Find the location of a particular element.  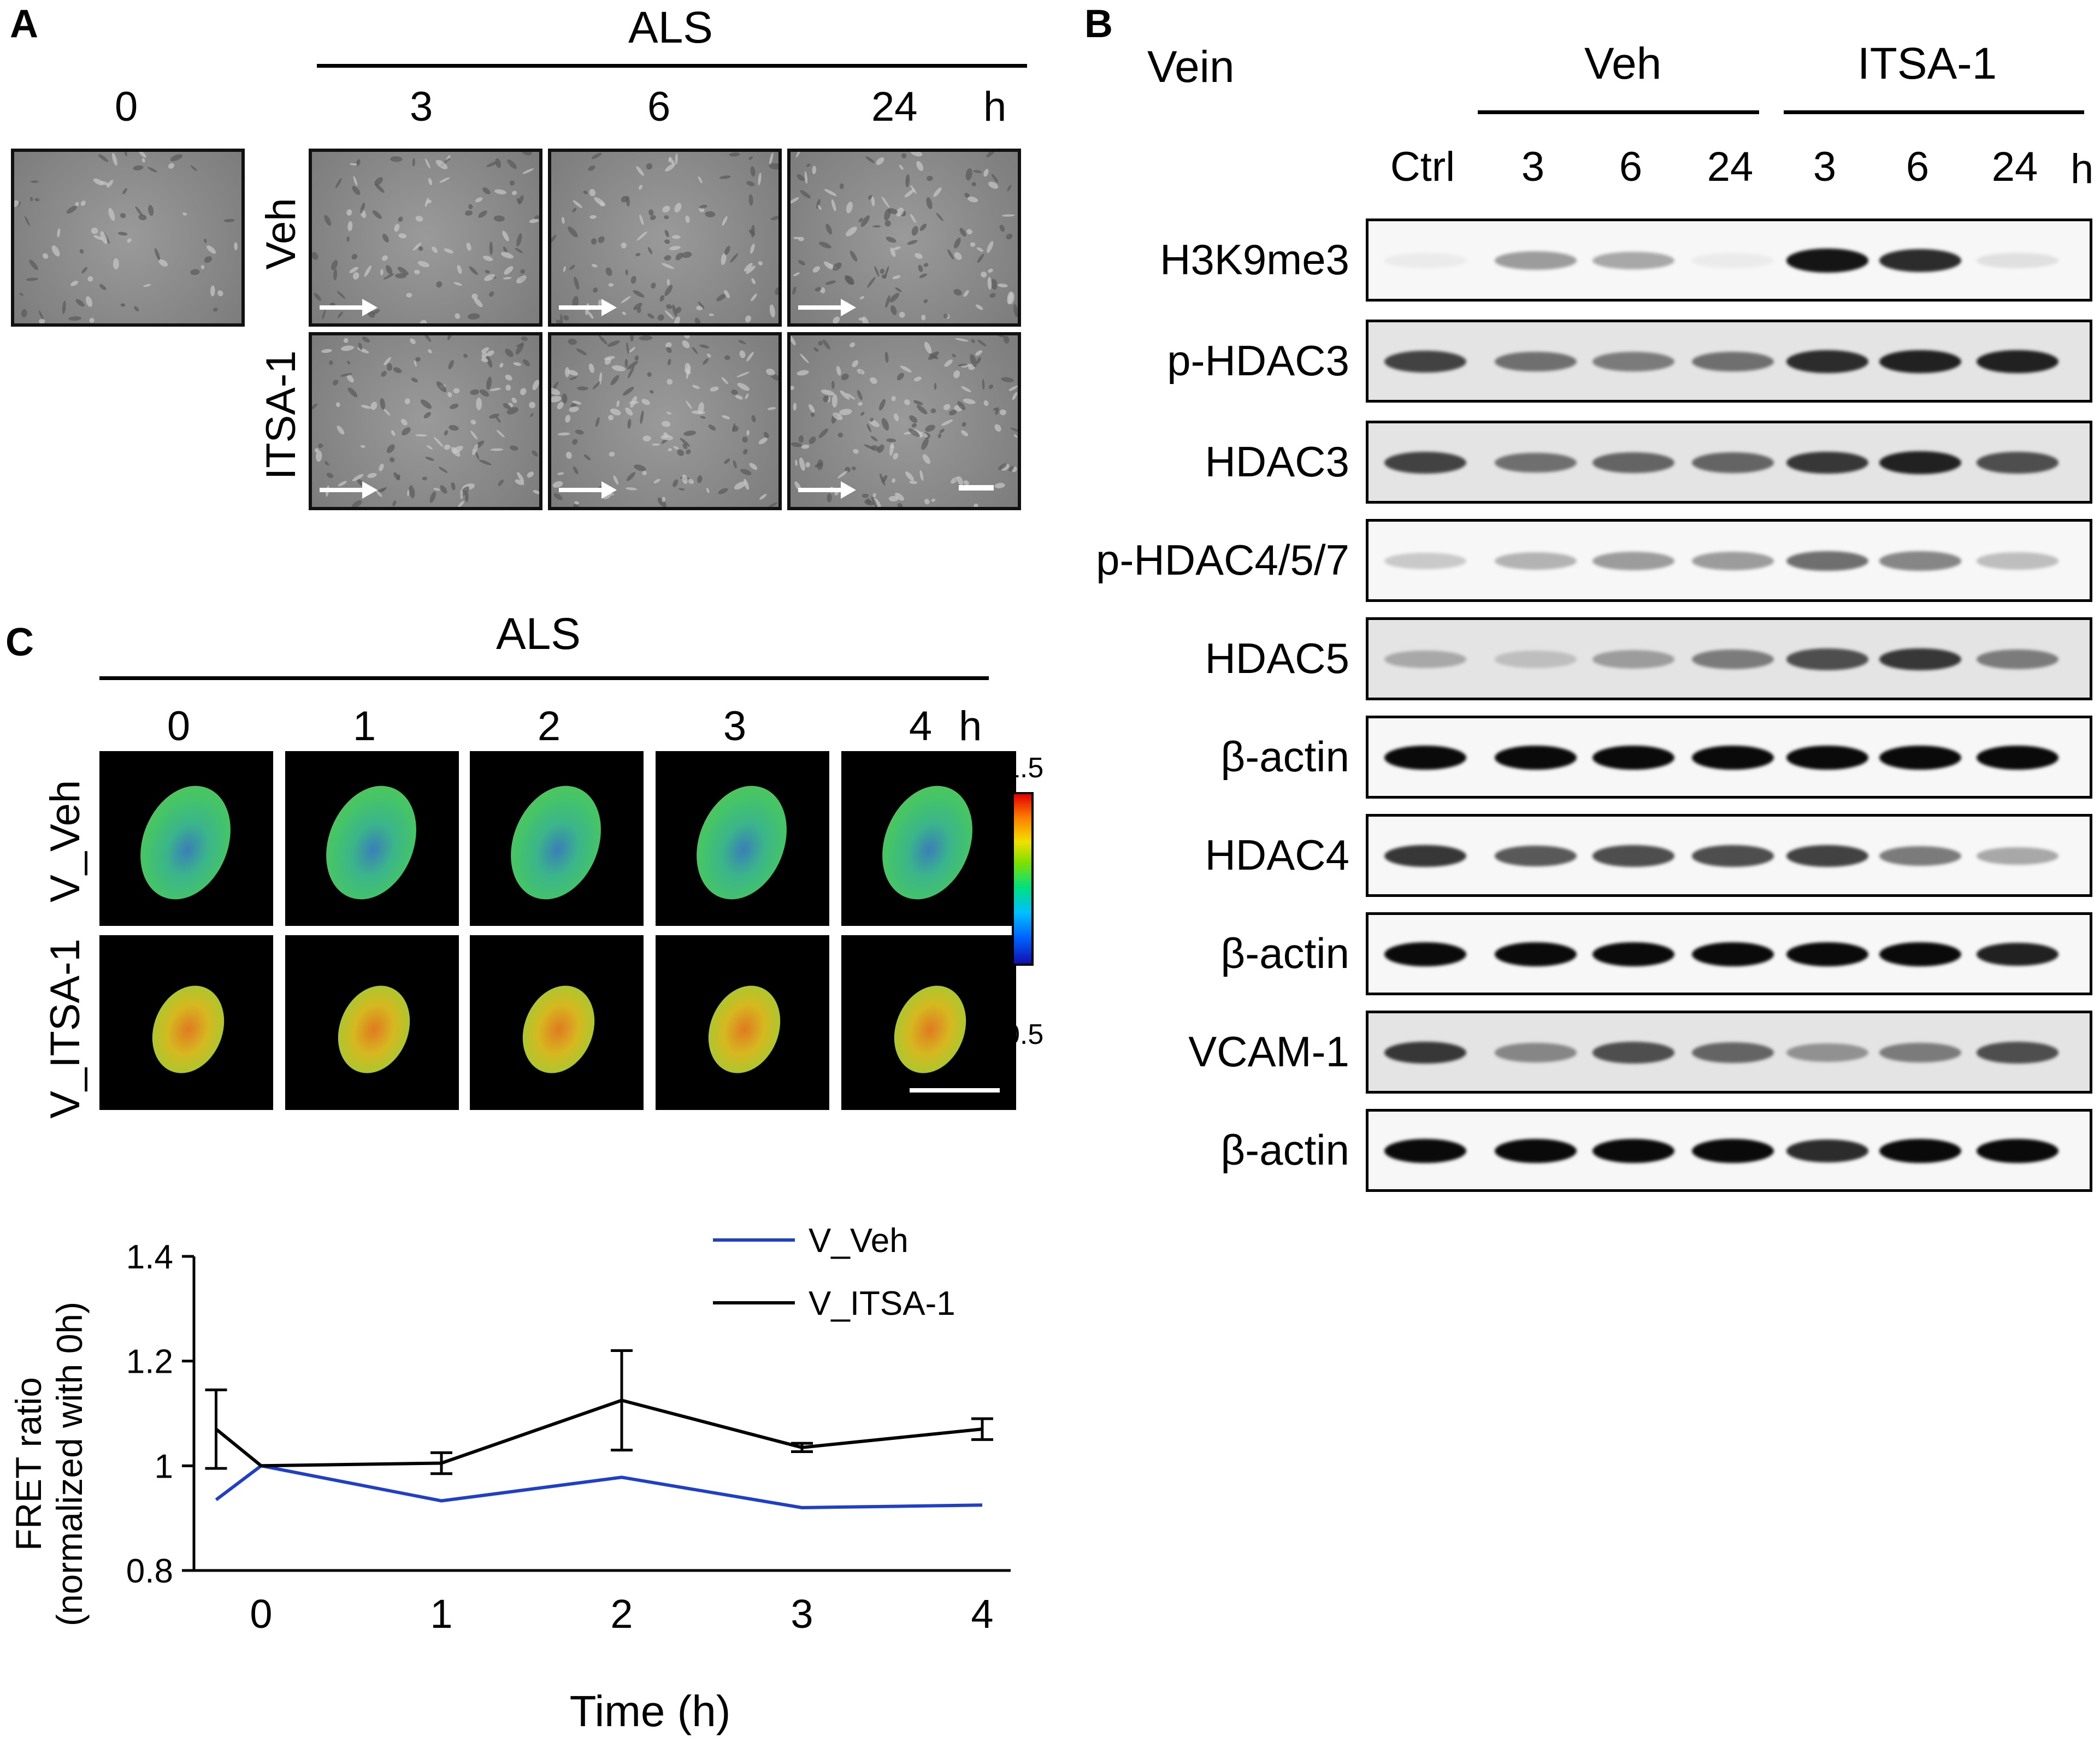

y-tick-label: 1.4 is located at coordinates (149, 1257).